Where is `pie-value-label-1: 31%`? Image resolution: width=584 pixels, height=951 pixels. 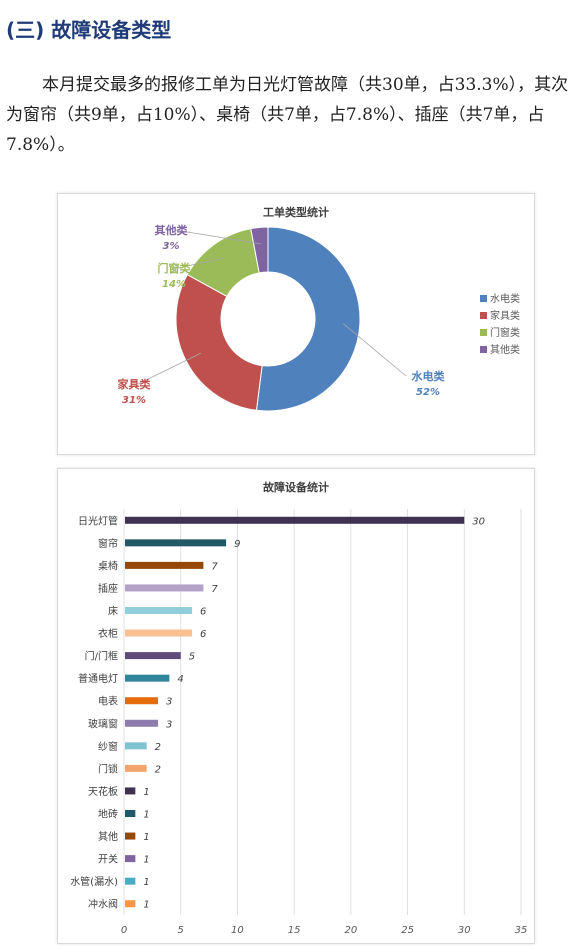 pie-value-label-1: 31% is located at coordinates (134, 400).